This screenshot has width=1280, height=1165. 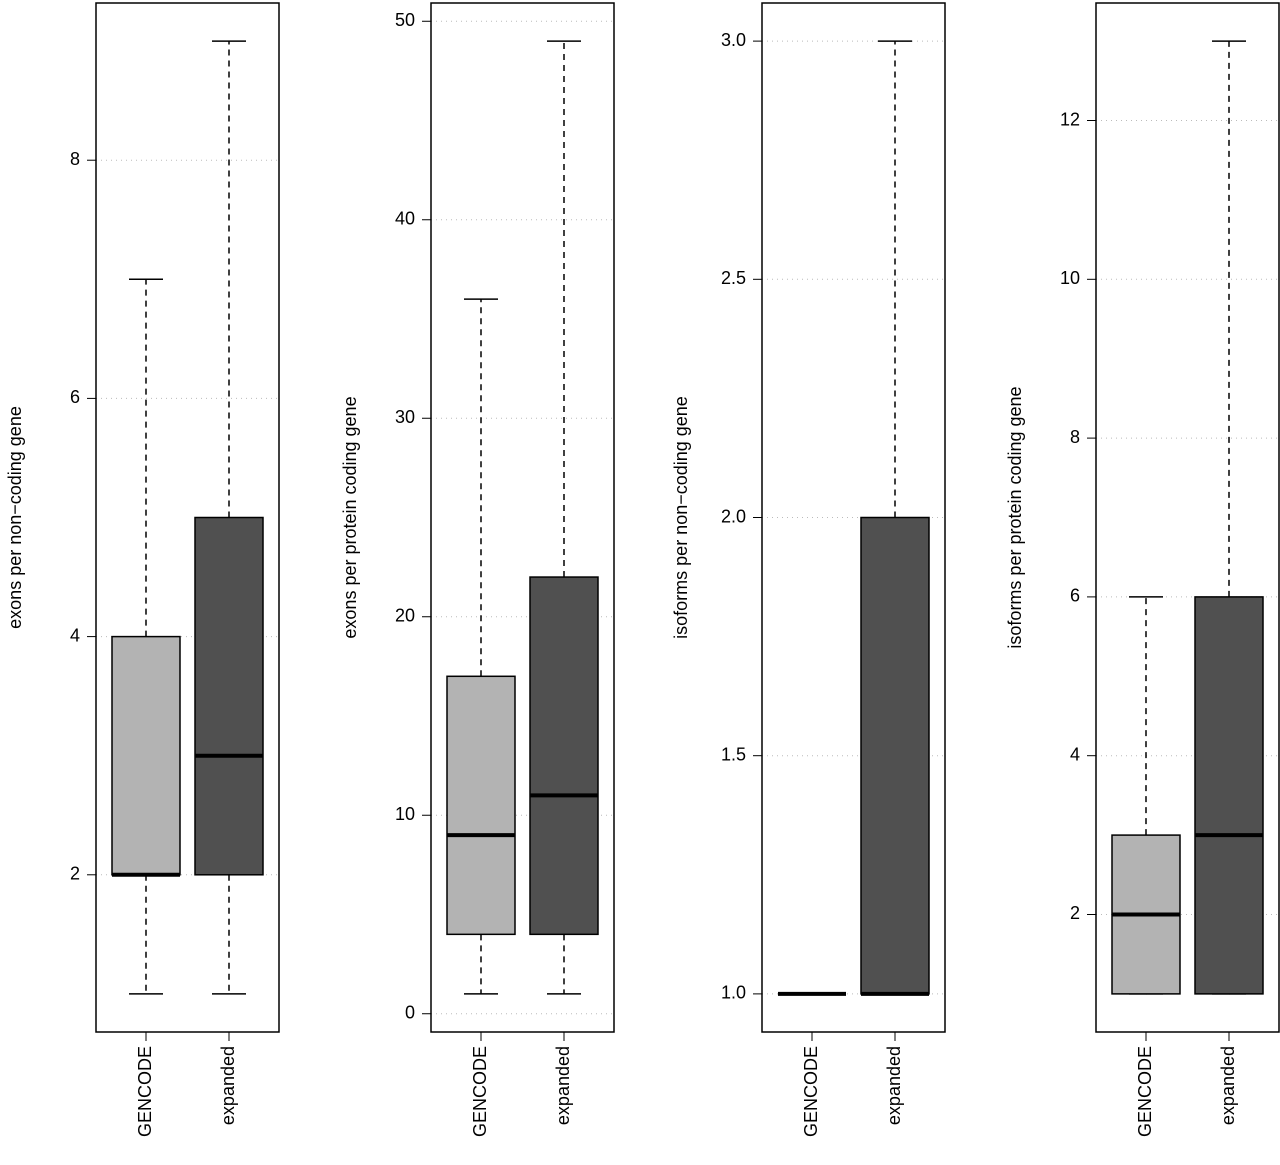 What do you see at coordinates (410, 1012) in the screenshot?
I see `y-tick-label: 0` at bounding box center [410, 1012].